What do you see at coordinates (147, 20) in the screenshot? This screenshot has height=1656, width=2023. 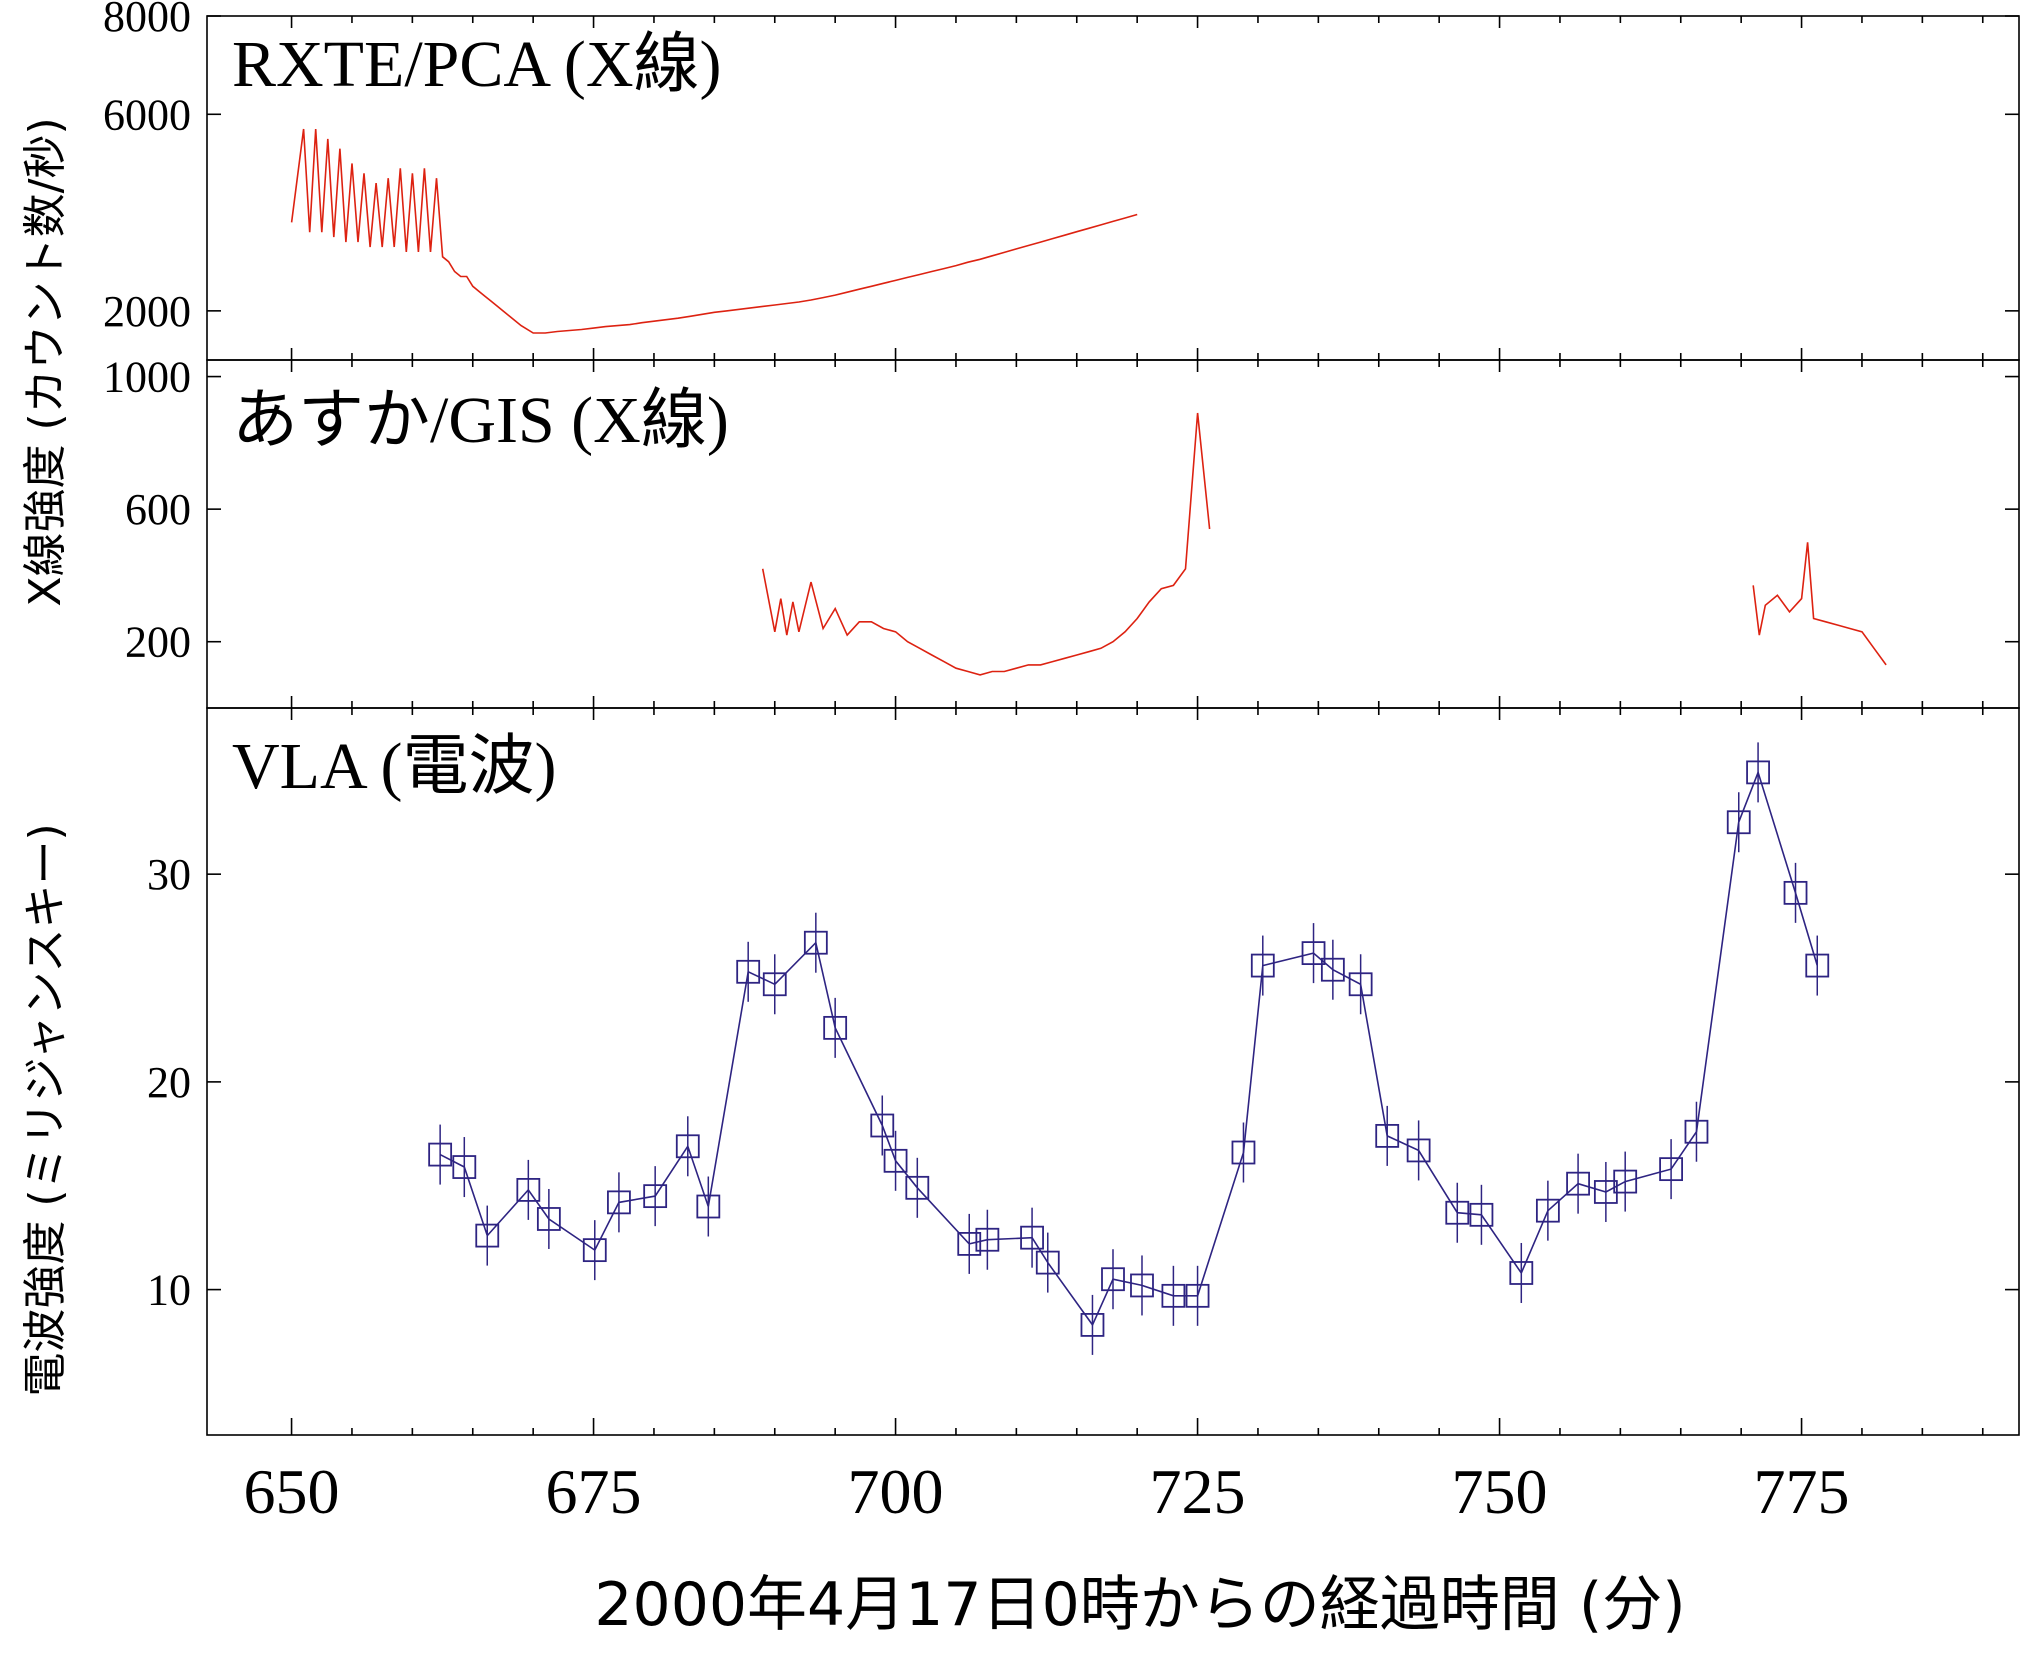 I see `y-tick-label: 8000` at bounding box center [147, 20].